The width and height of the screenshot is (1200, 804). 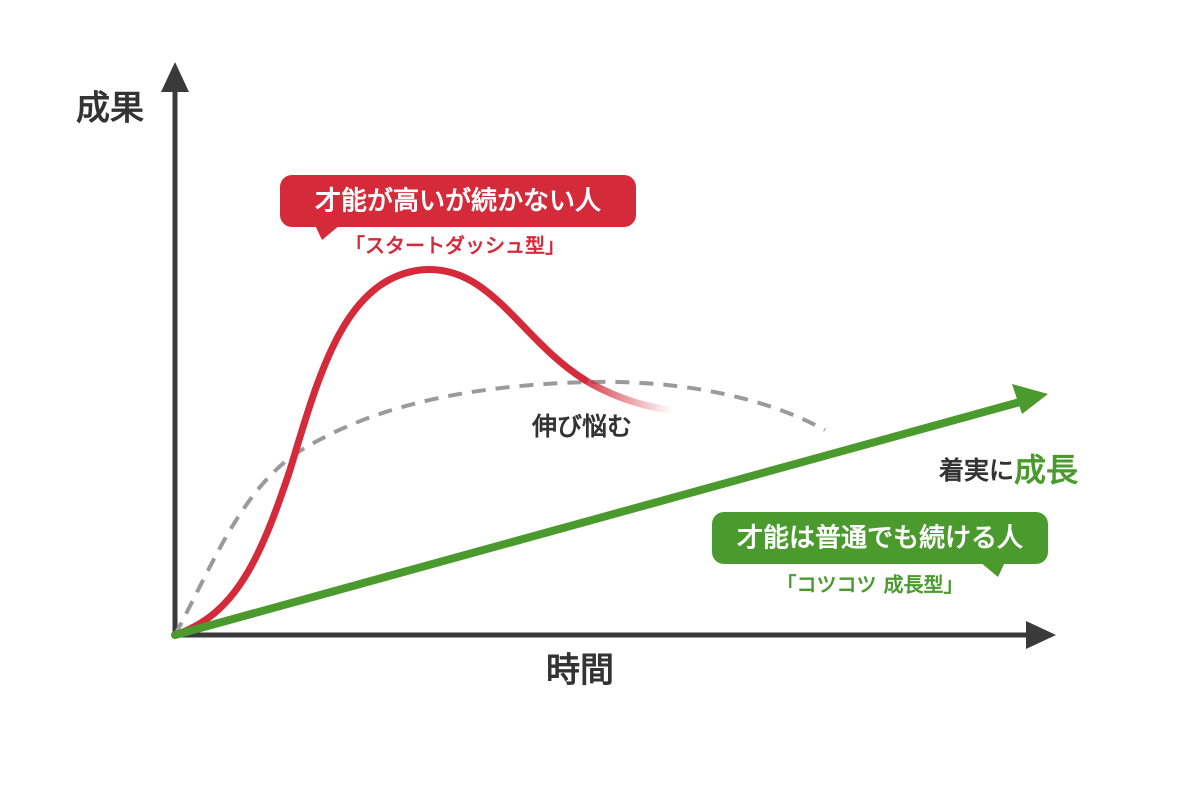 I want to click on callout-subtitle: 「コツコツ 成長型」, so click(x=870, y=585).